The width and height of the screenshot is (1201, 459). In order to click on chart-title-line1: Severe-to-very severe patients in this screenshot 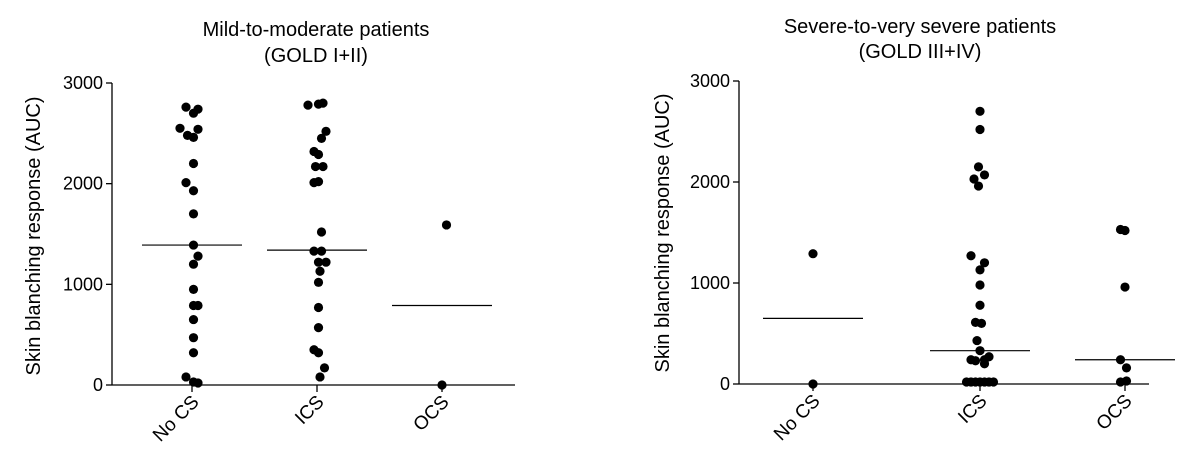, I will do `click(920, 27)`.